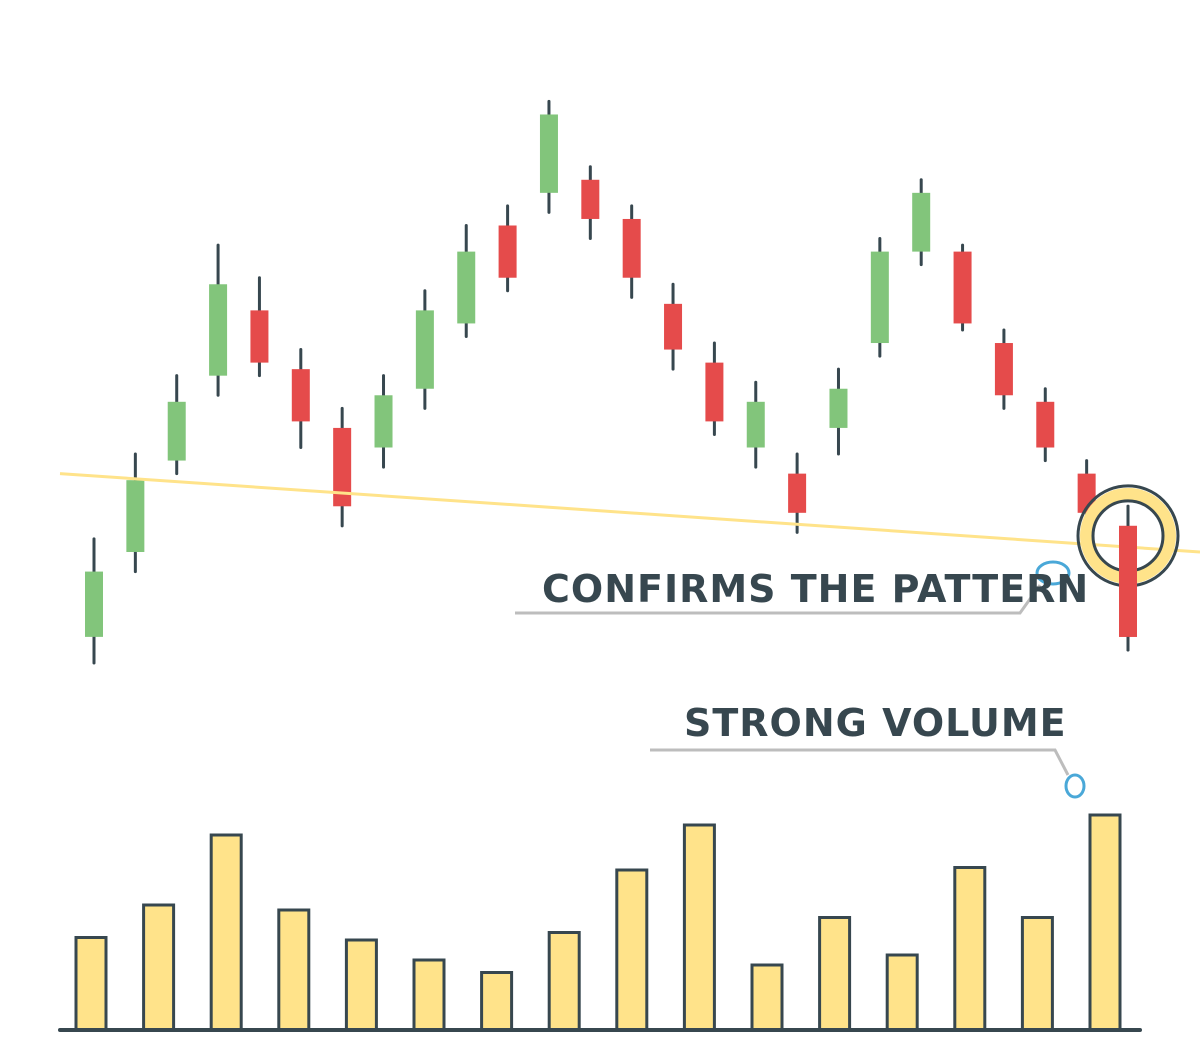 The width and height of the screenshot is (1200, 1045). What do you see at coordinates (860, 762) in the screenshot?
I see `volume-leader-line` at bounding box center [860, 762].